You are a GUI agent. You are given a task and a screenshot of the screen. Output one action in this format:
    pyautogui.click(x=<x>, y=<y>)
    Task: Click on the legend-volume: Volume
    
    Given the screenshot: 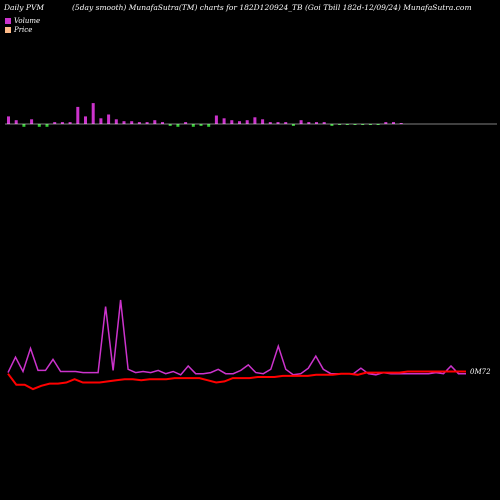 What is the action you would take?
    pyautogui.click(x=22, y=21)
    